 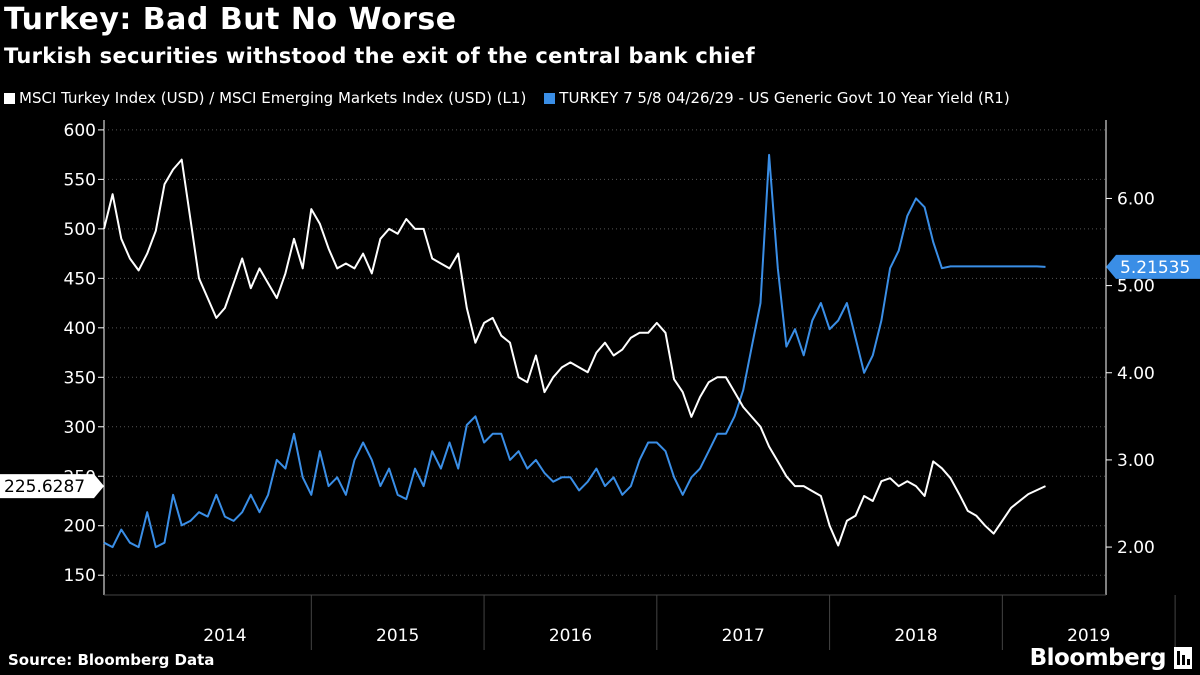 What do you see at coordinates (80, 329) in the screenshot?
I see `left-tick-label: 400` at bounding box center [80, 329].